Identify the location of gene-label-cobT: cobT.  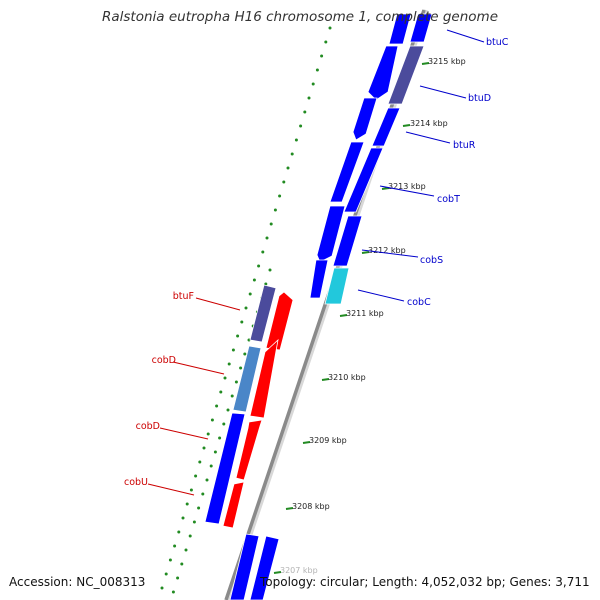
(448, 199).